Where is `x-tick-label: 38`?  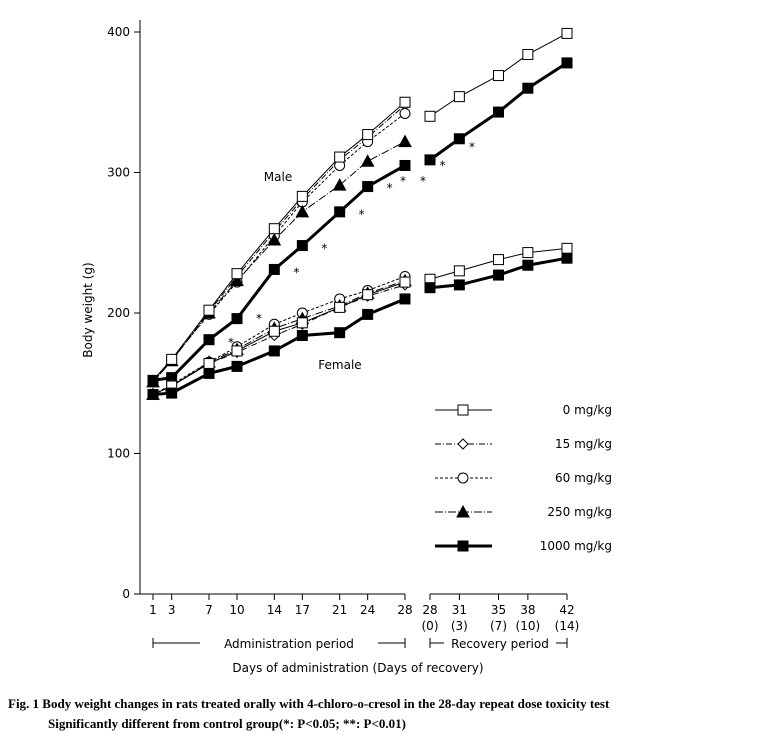 x-tick-label: 38 is located at coordinates (527, 610).